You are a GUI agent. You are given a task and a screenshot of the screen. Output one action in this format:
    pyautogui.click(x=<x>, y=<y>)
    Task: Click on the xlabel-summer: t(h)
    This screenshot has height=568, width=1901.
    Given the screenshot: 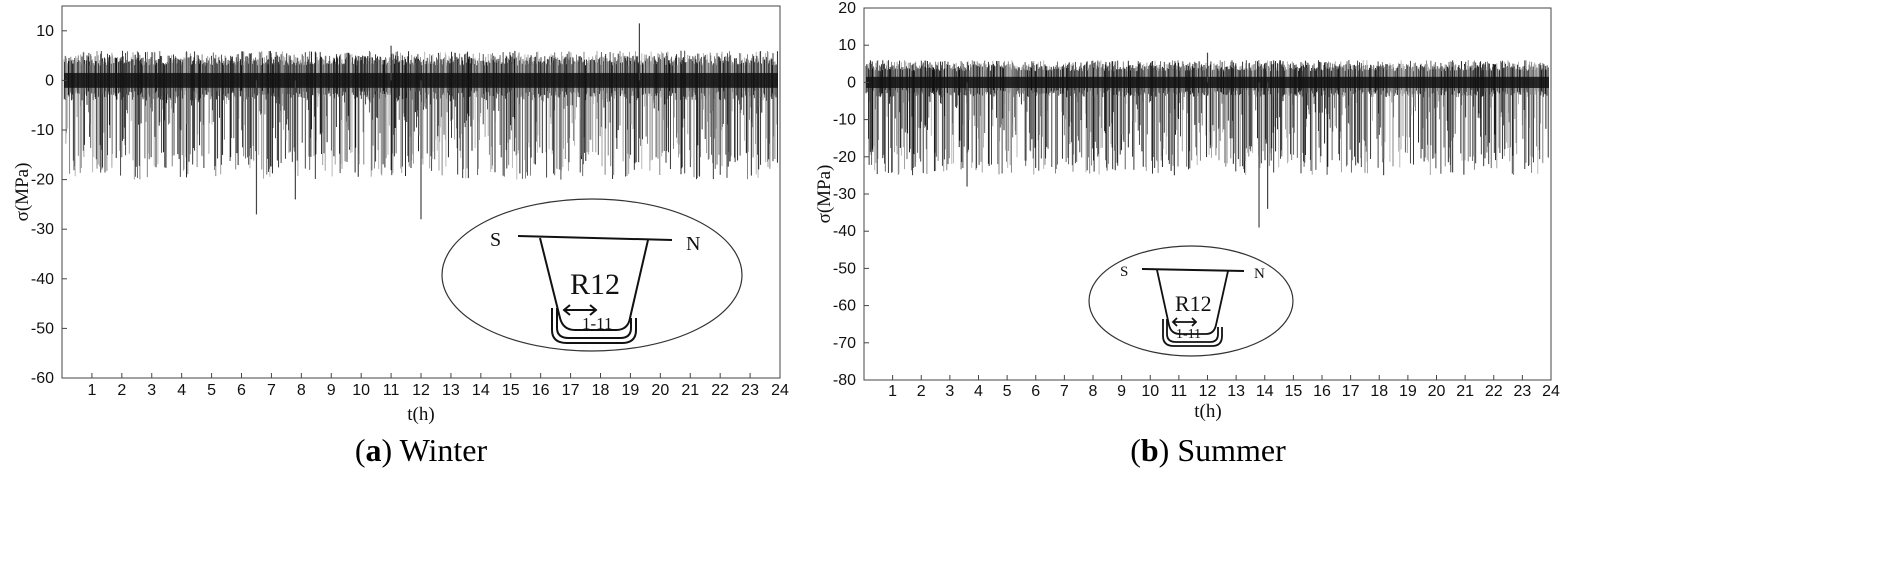 What is the action you would take?
    pyautogui.click(x=1207, y=411)
    